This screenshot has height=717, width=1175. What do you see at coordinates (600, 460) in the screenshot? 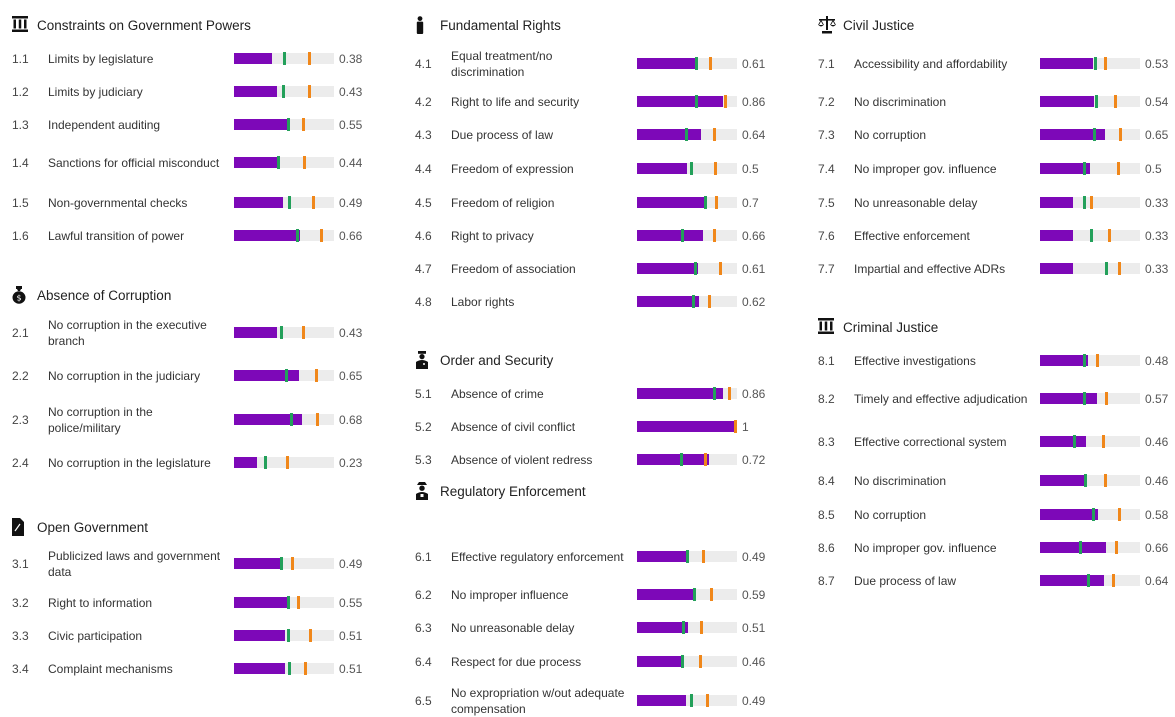
I see `indicator-row: 5.3 Absence of violent redress 0.72` at bounding box center [600, 460].